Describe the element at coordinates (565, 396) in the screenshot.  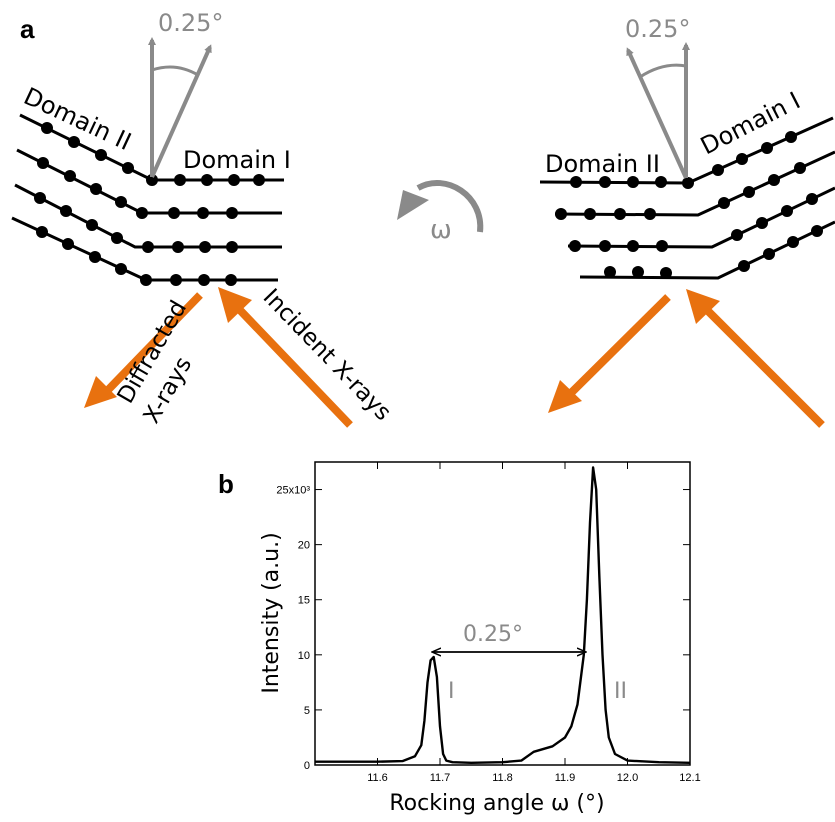
I see `right-diffracted-arrowhead` at that location.